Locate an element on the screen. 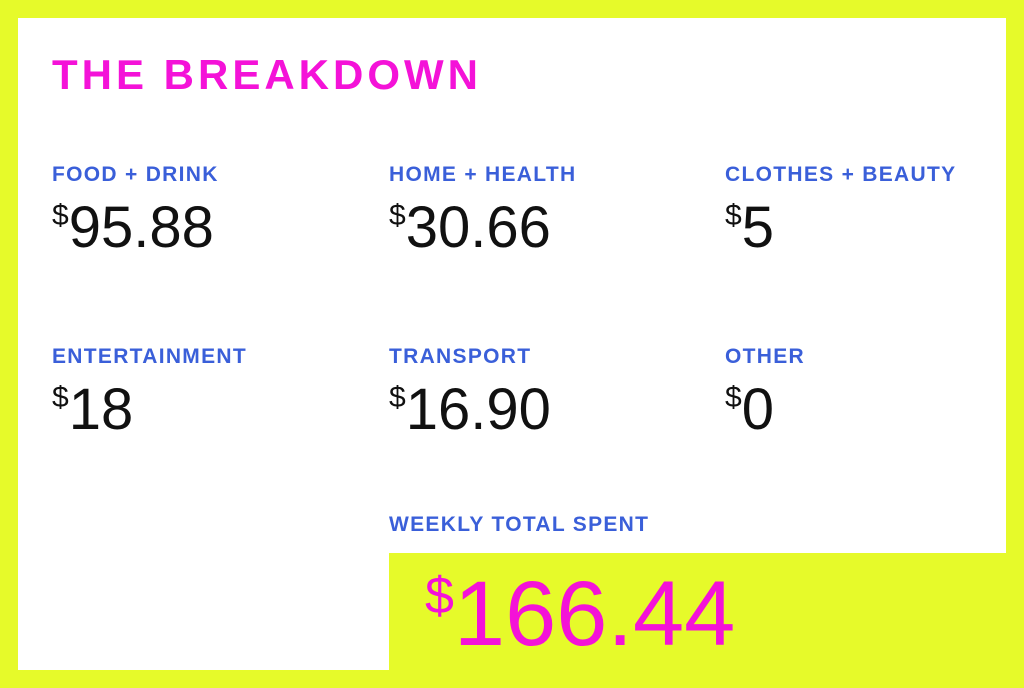 This screenshot has height=688, width=1024. page-title: THE BREAKDOWN is located at coordinates (267, 74).